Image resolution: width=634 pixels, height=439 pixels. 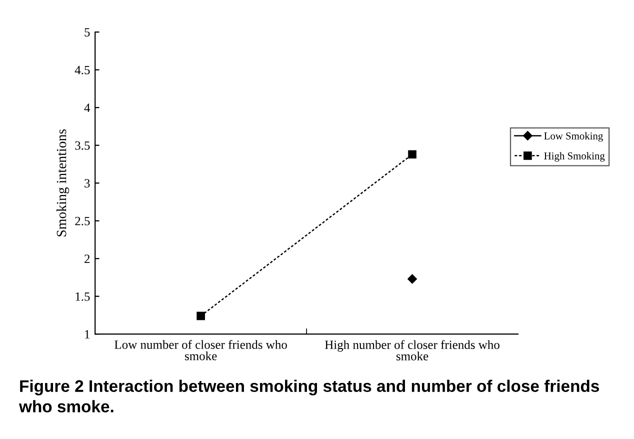 What do you see at coordinates (308, 396) in the screenshot?
I see `caption: Figure 2 Interaction between smoking status and number of close friends who smoke.` at bounding box center [308, 396].